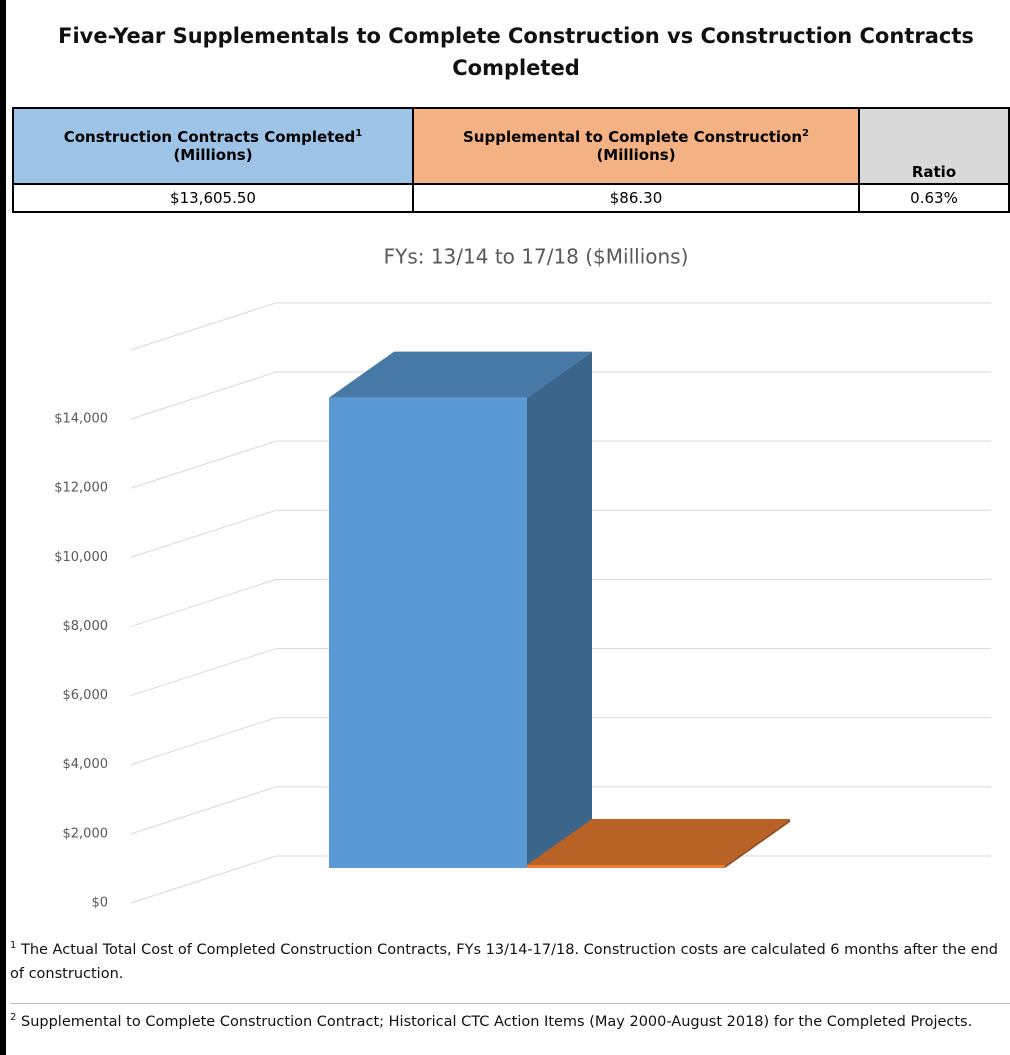 This screenshot has width=1010, height=1055. I want to click on y-tick-label: $10,000, so click(81, 557).